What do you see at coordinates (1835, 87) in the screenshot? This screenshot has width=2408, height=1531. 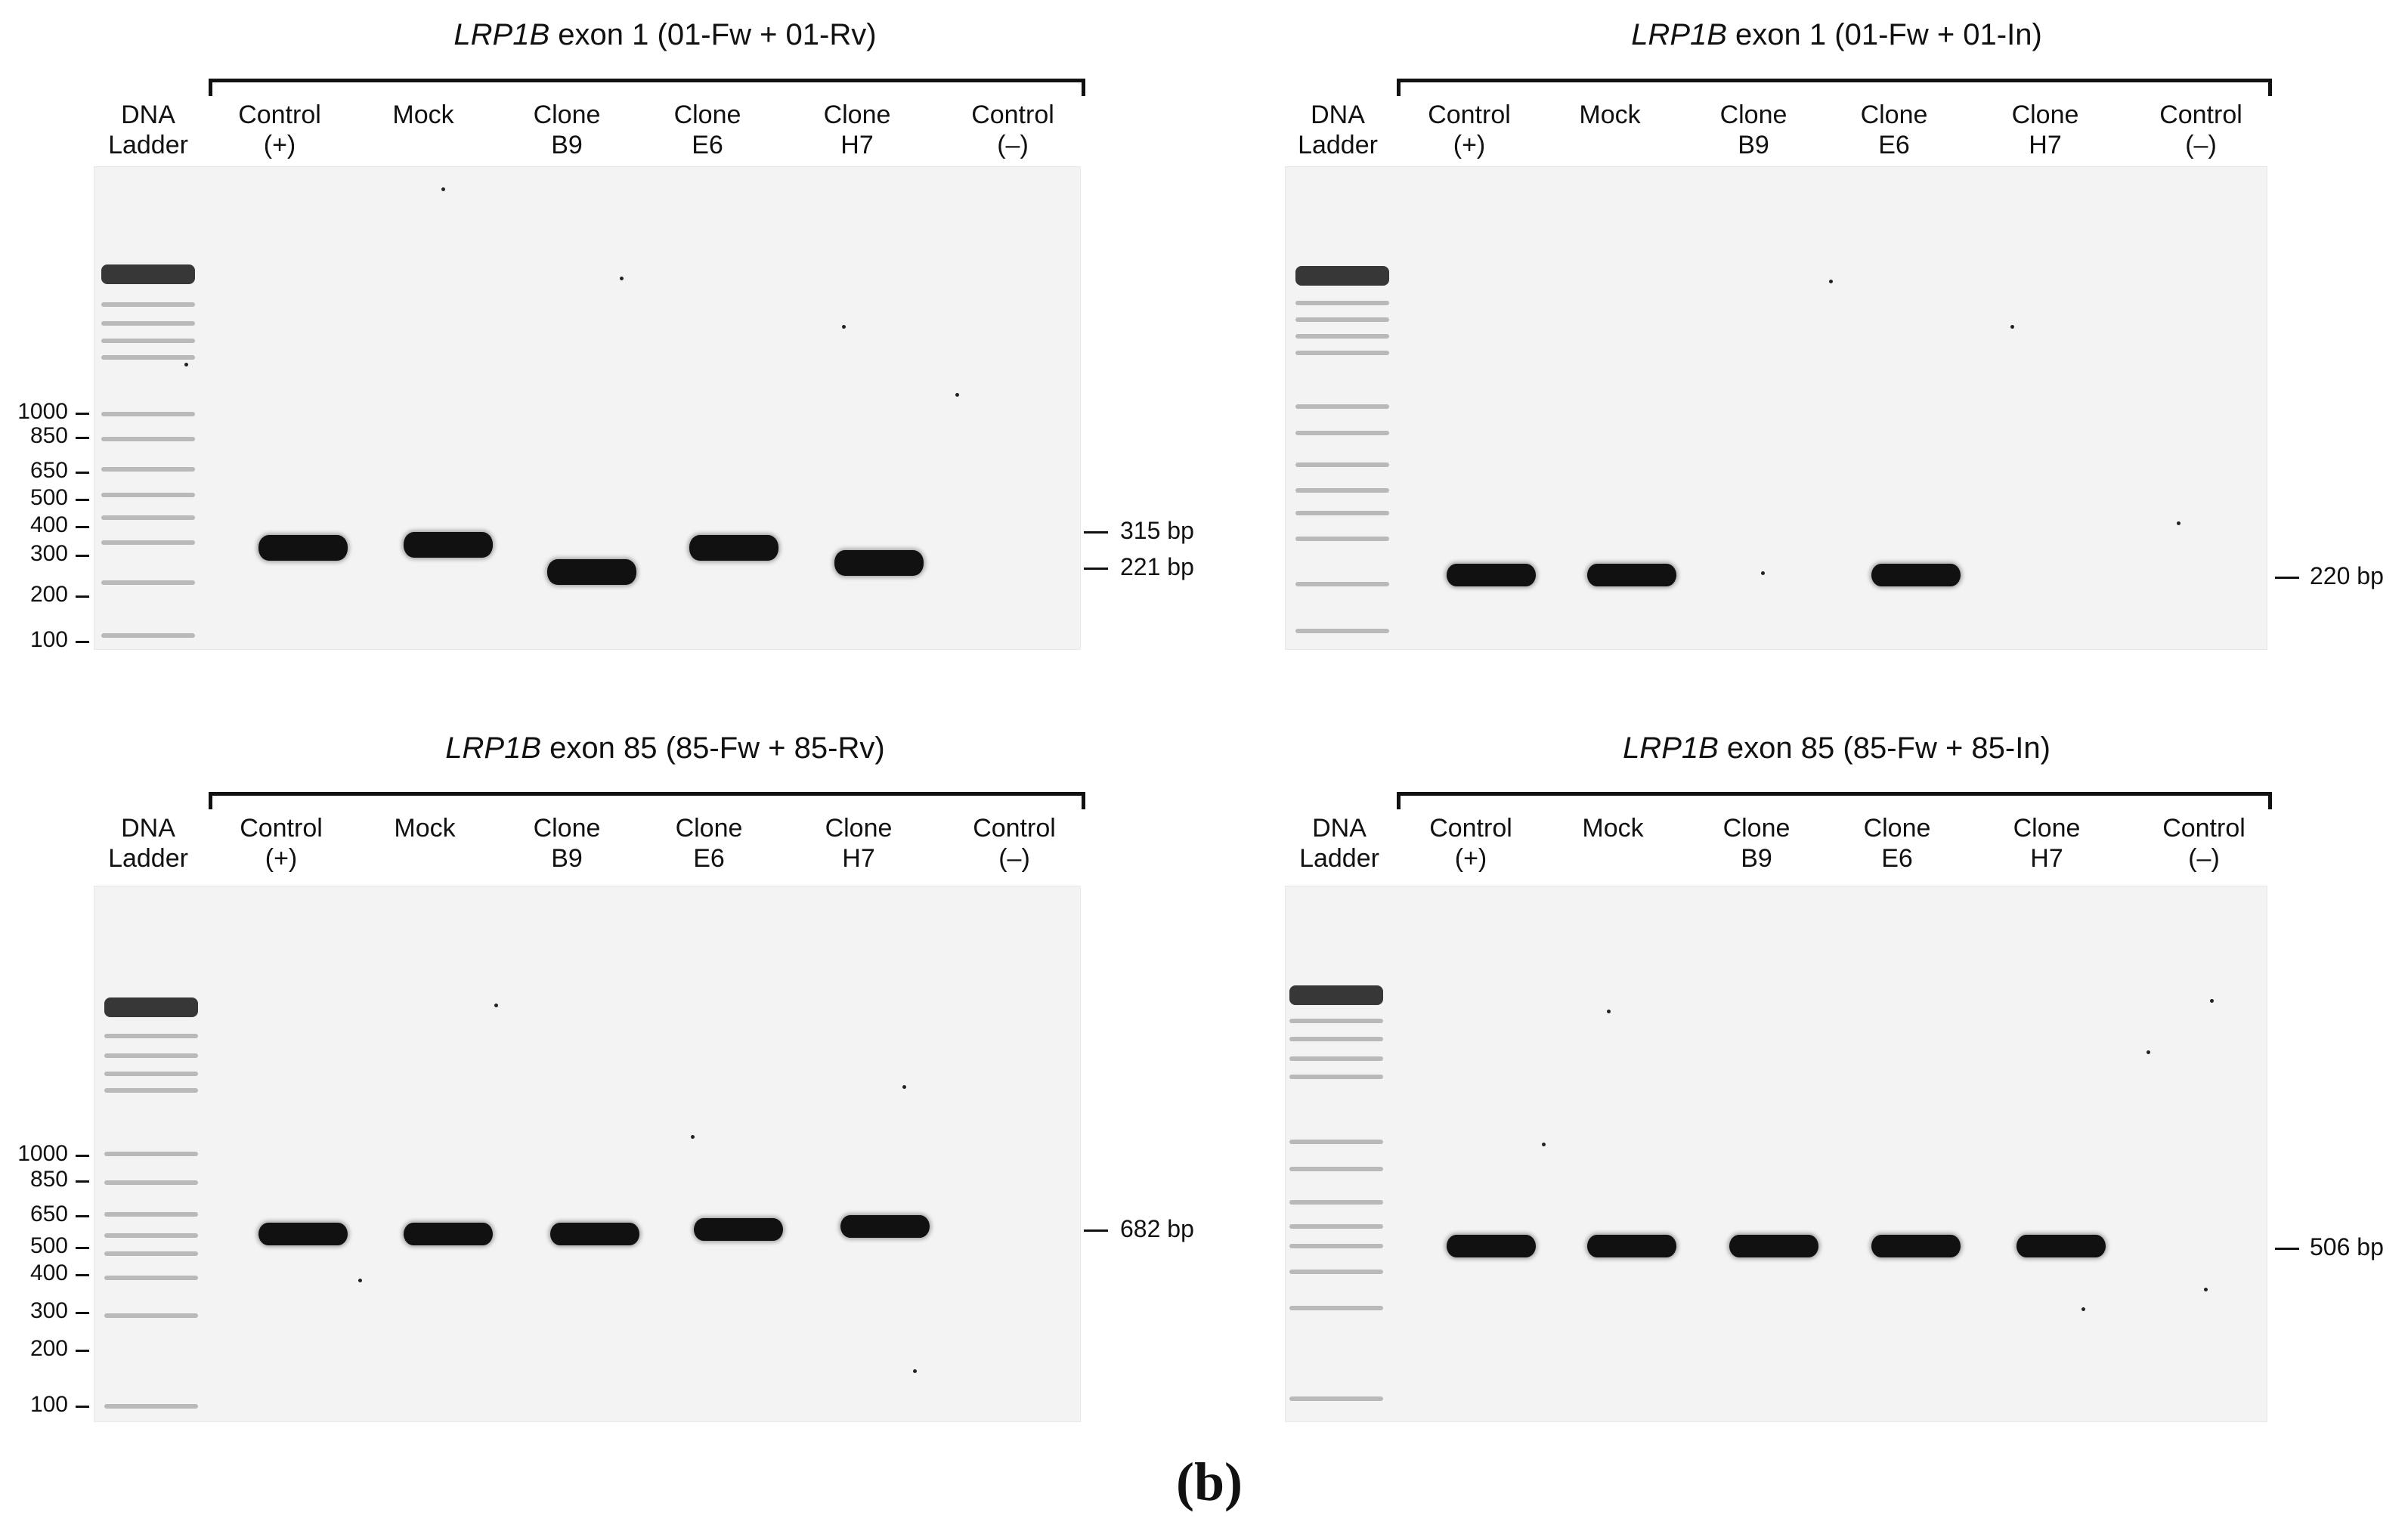 I see `panel-2-bracket` at bounding box center [1835, 87].